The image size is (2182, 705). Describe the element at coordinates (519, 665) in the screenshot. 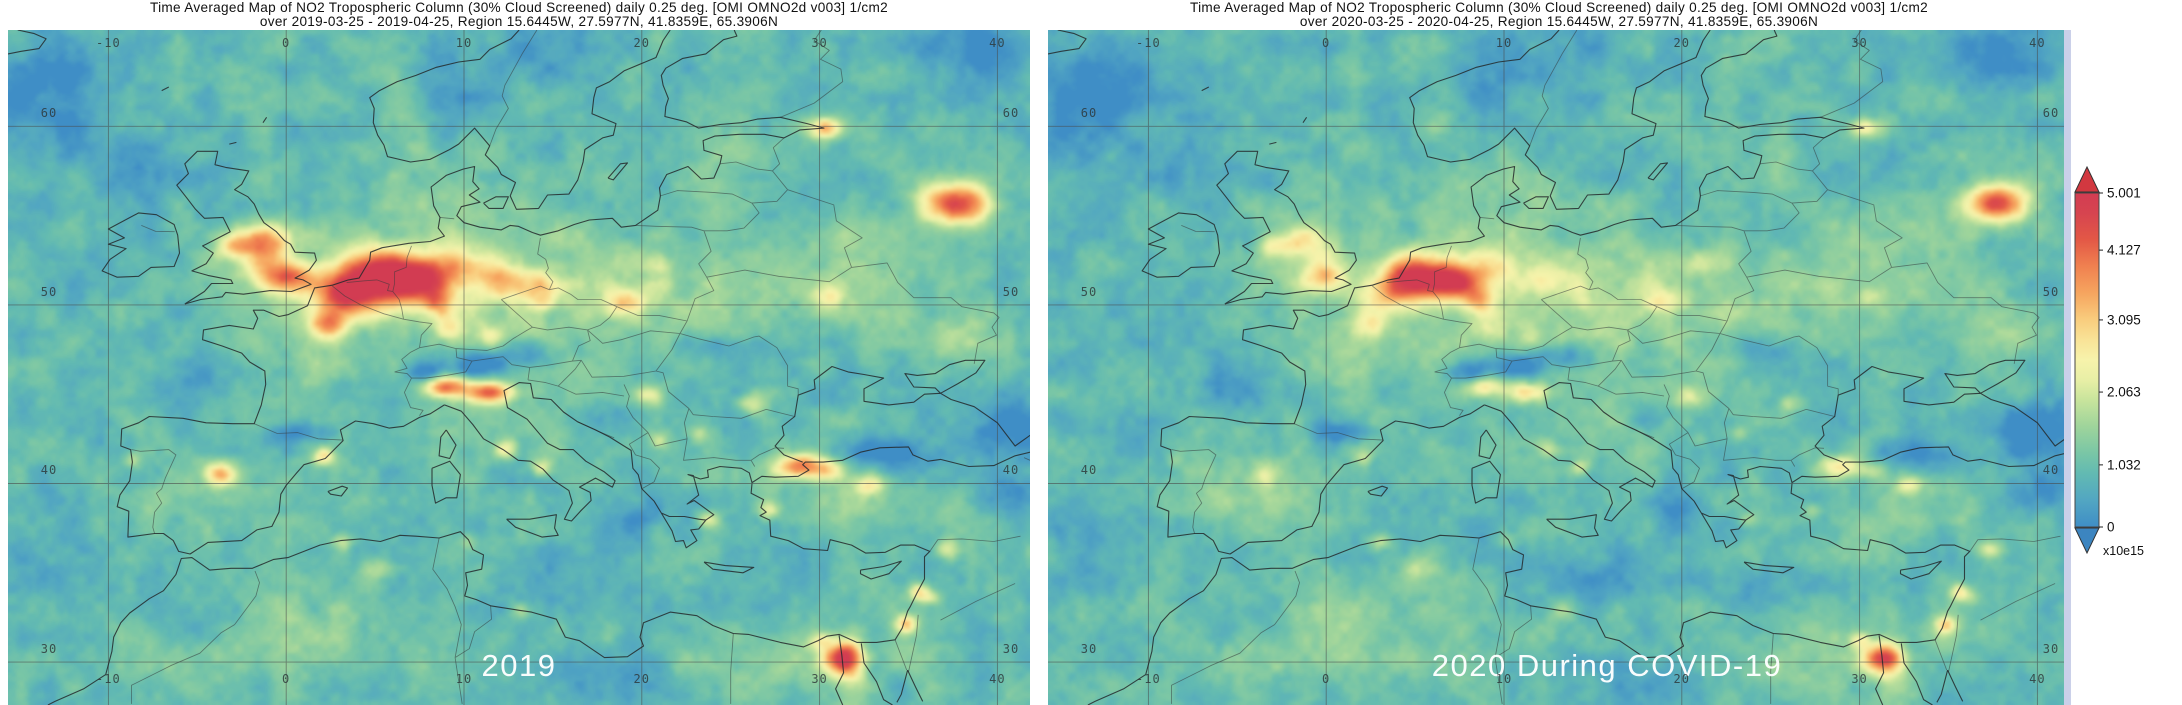

I see `year-label-2019: 2019` at that location.